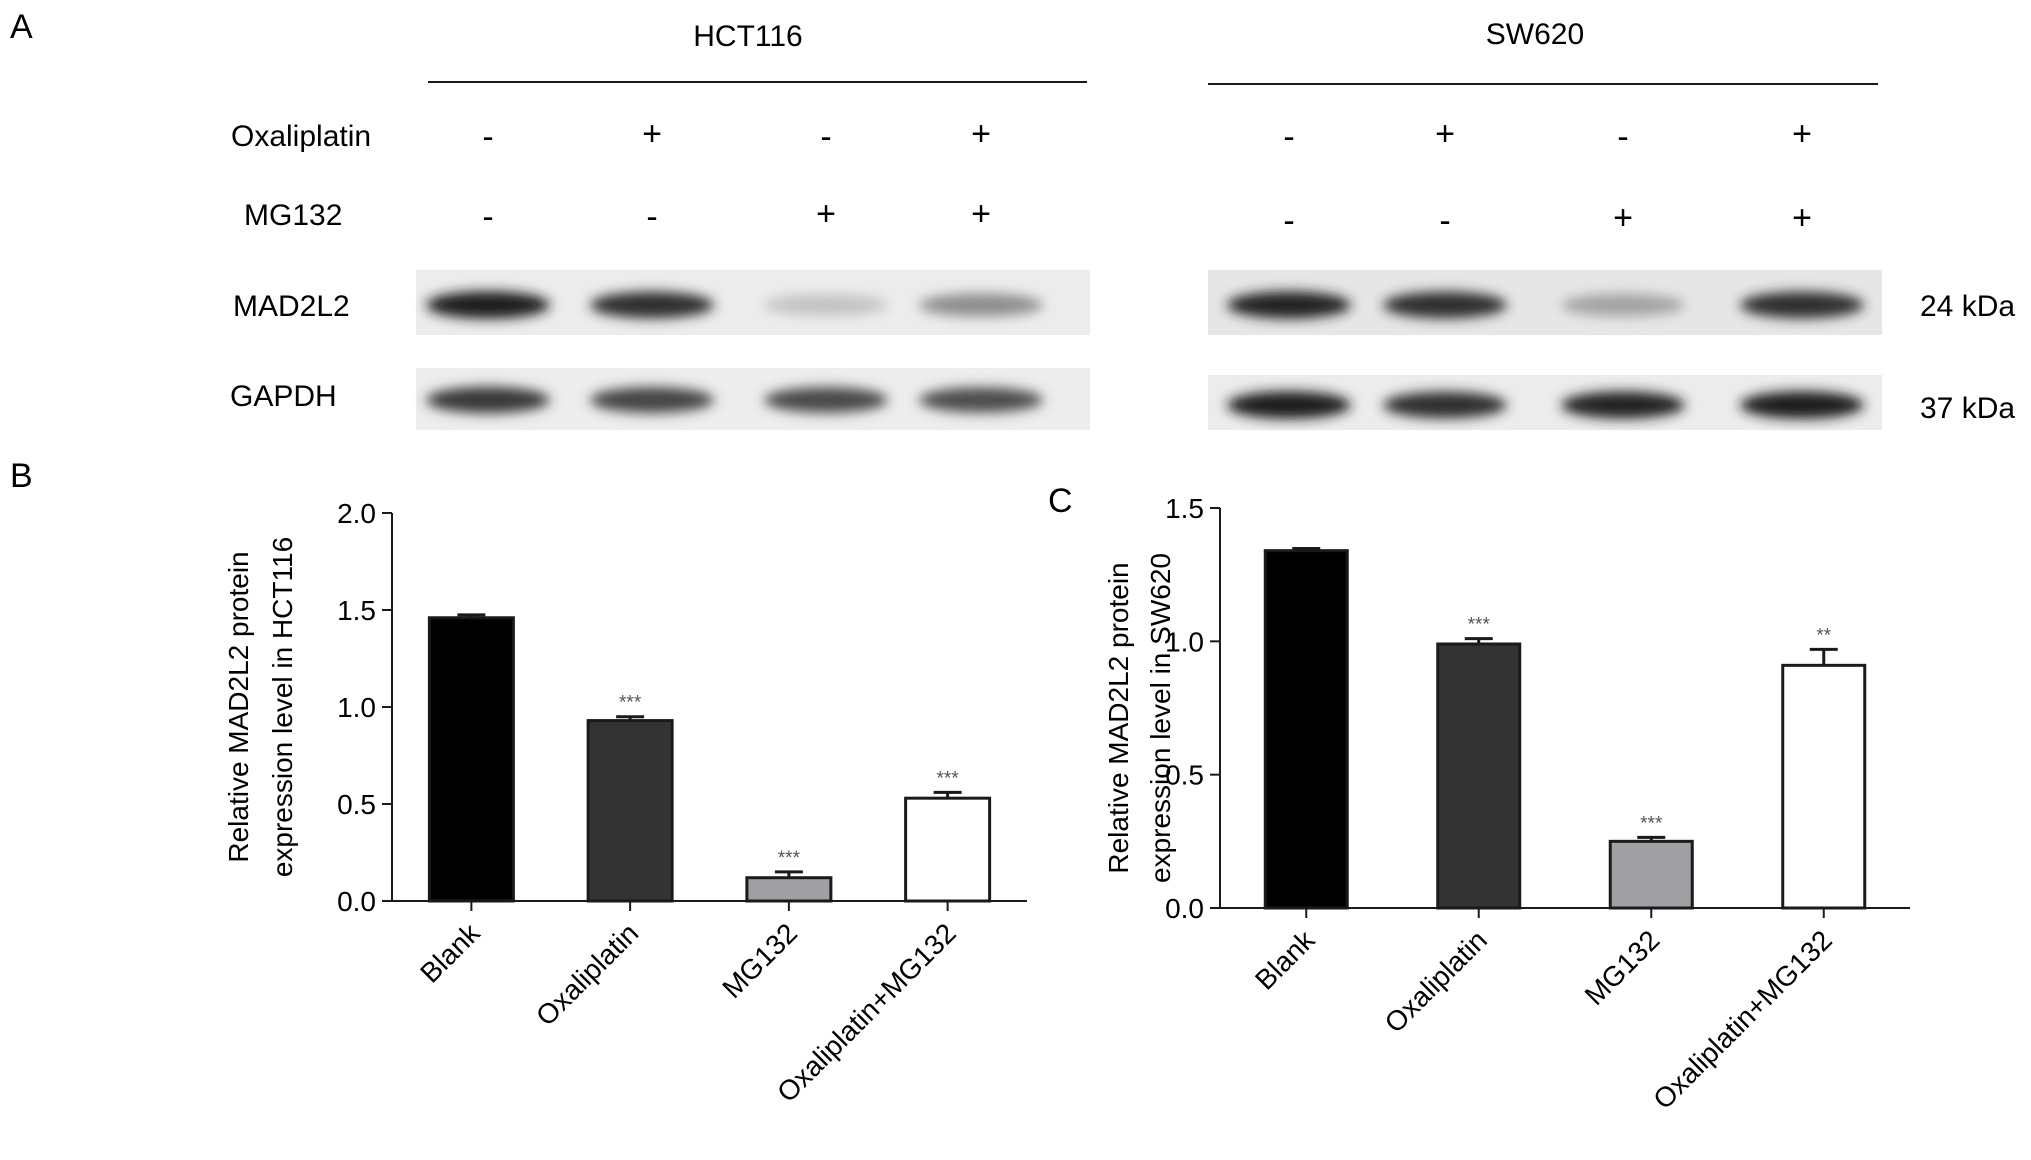 The image size is (2031, 1160). Describe the element at coordinates (736, 215) in the screenshot. I see `hct116-mg132-signs: - - + +` at that location.